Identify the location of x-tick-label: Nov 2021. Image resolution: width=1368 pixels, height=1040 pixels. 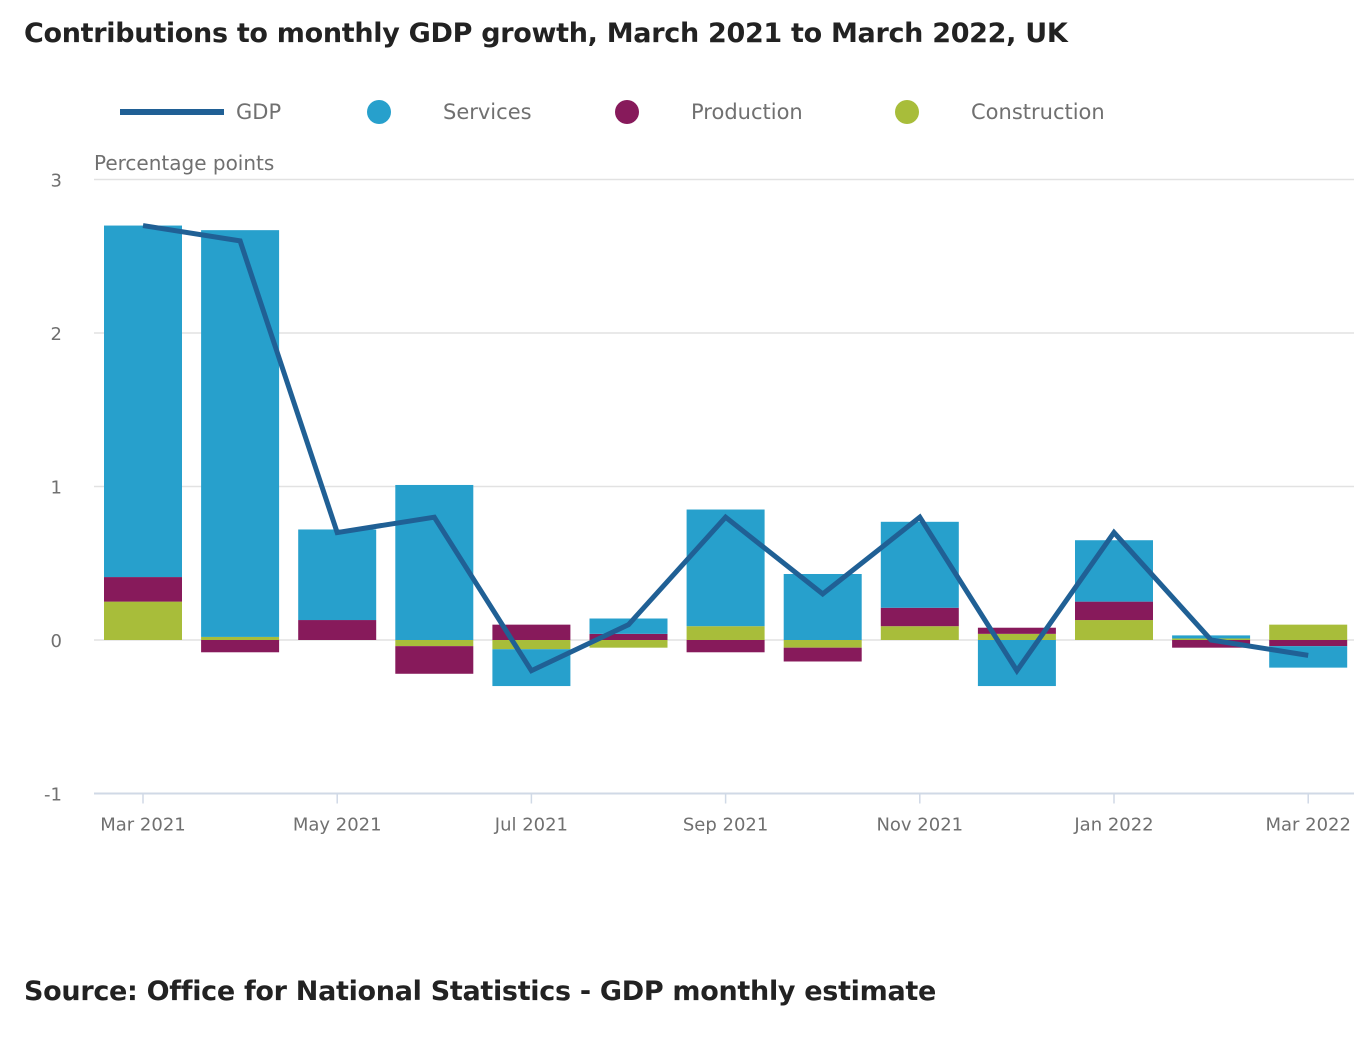
(919, 825).